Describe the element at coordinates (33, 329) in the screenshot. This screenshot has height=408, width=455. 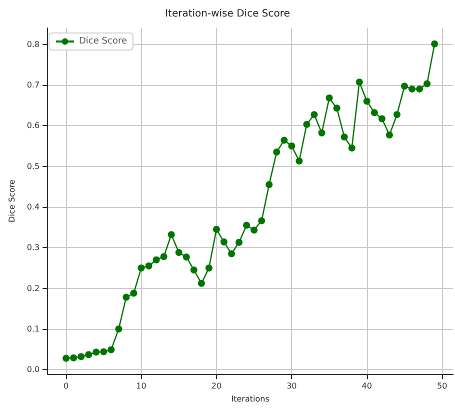
I see `y-tick-label: 0.1` at that location.